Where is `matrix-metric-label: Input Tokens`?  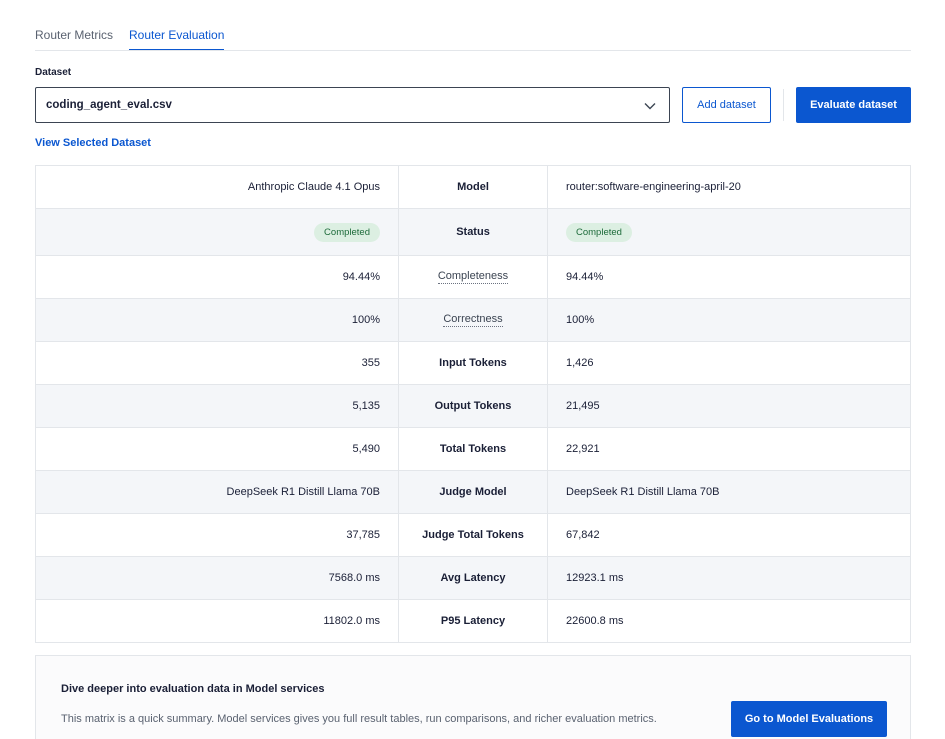 matrix-metric-label: Input Tokens is located at coordinates (473, 363).